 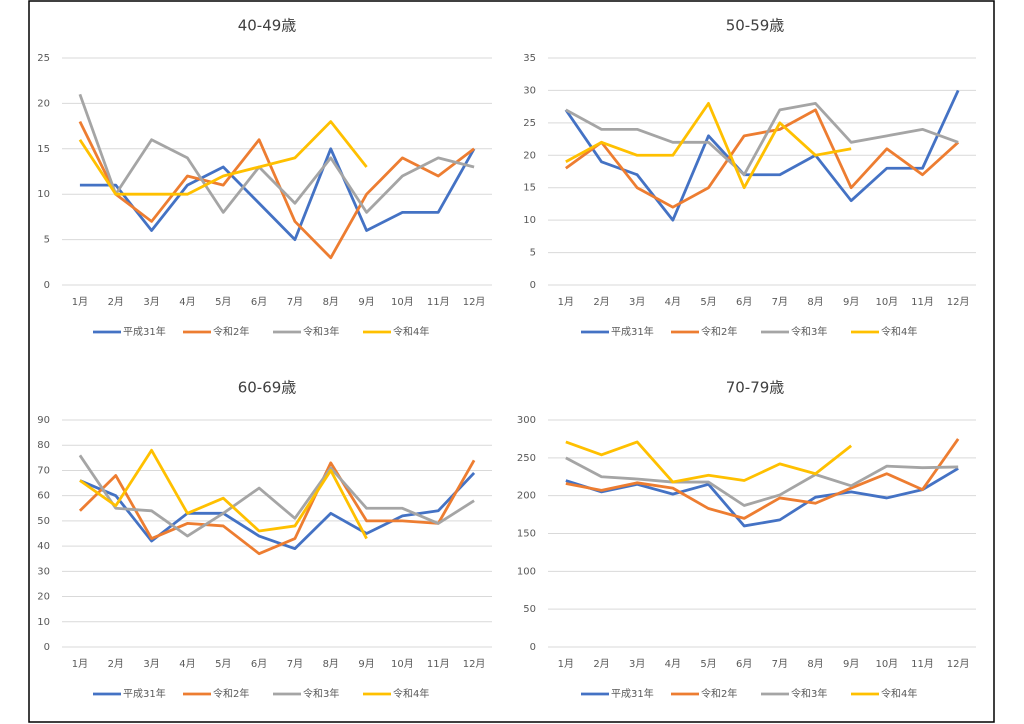 I want to click on chart-title: 60-69歳, so click(x=267, y=388).